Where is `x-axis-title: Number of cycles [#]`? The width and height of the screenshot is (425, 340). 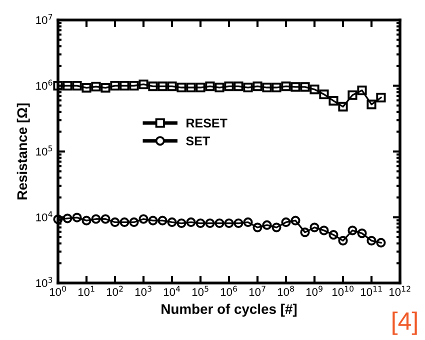 x-axis-title: Number of cycles [#] is located at coordinates (229, 310).